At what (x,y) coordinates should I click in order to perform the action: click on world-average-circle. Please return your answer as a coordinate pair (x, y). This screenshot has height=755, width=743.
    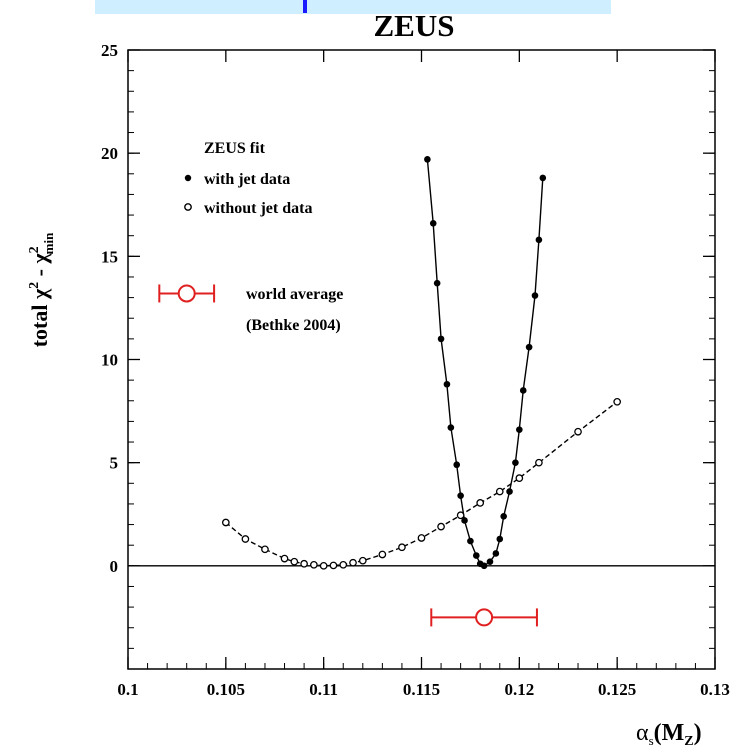
    Looking at the image, I should click on (484, 617).